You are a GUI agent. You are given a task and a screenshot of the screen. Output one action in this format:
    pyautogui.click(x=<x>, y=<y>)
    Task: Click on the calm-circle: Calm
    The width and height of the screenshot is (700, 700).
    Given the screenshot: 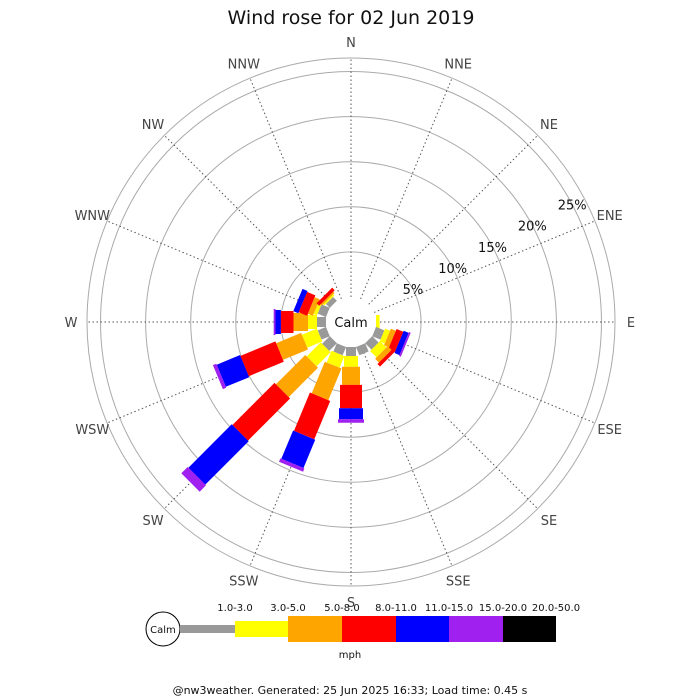 What is the action you would take?
    pyautogui.click(x=351, y=322)
    